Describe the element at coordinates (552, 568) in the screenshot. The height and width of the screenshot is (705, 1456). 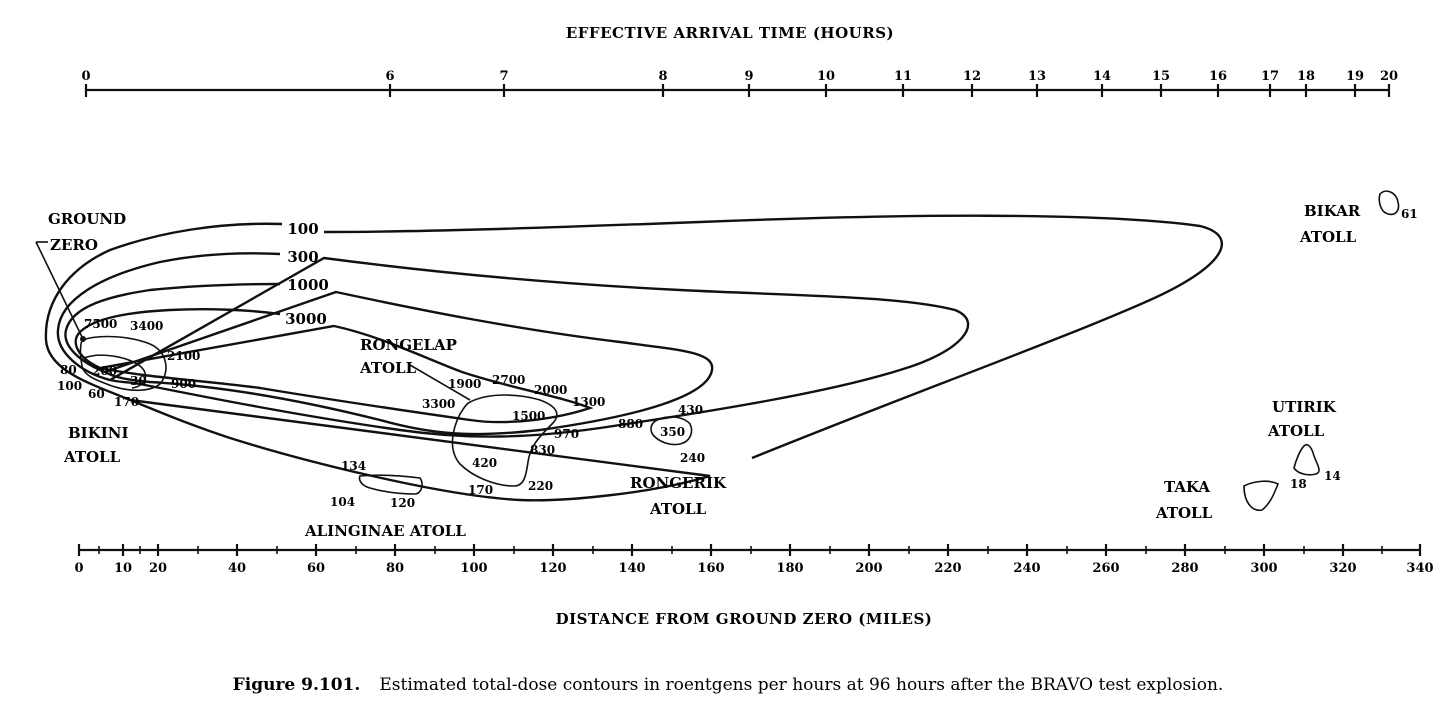
I see `bottom-tick-label: 120` at that location.